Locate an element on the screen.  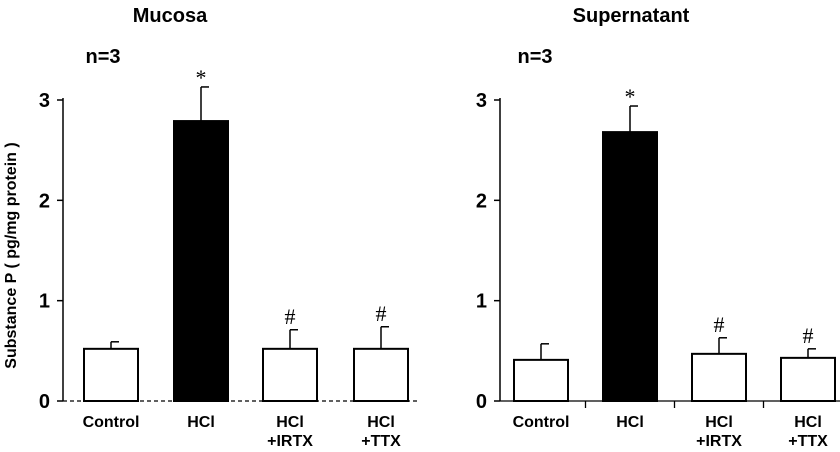
chart-title: Mucosa is located at coordinates (170, 16).